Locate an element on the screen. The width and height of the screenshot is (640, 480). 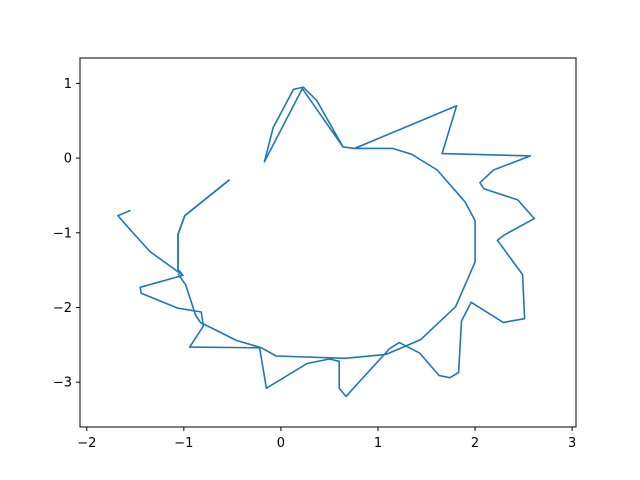
y-tick-label: −1 is located at coordinates (62, 233).